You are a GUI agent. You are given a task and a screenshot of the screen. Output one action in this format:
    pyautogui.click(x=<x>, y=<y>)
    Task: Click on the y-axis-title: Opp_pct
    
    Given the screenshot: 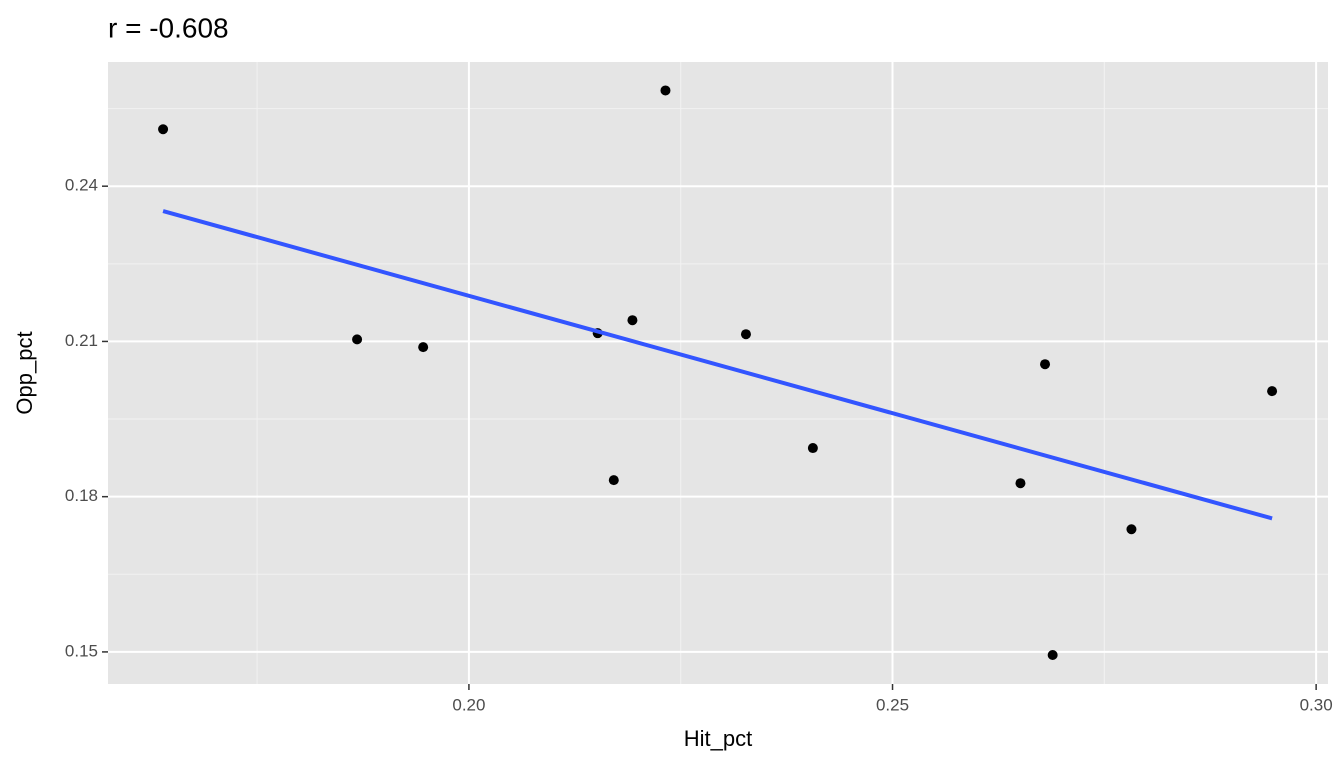 What is the action you would take?
    pyautogui.click(x=24, y=372)
    